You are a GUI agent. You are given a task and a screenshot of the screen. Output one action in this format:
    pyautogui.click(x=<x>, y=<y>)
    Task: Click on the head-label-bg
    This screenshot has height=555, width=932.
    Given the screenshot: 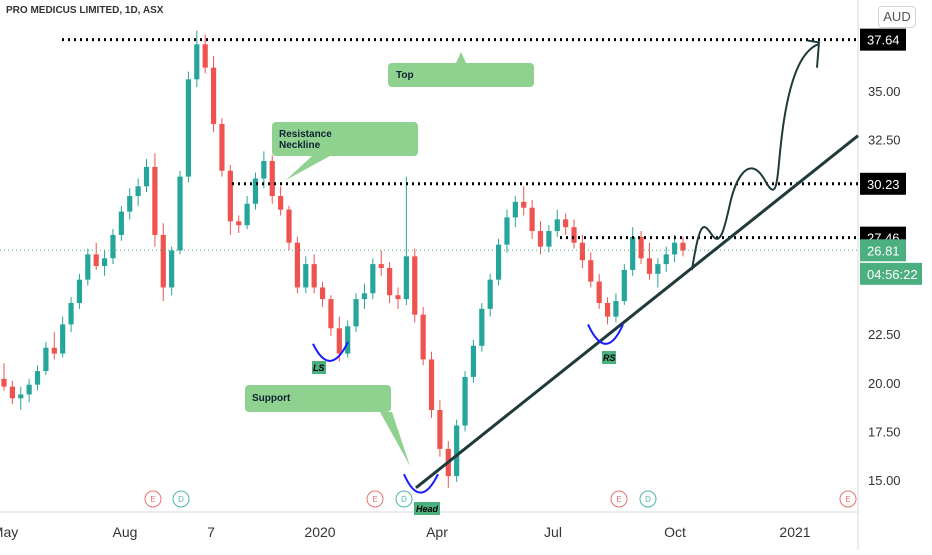 What is the action you would take?
    pyautogui.click(x=427, y=508)
    